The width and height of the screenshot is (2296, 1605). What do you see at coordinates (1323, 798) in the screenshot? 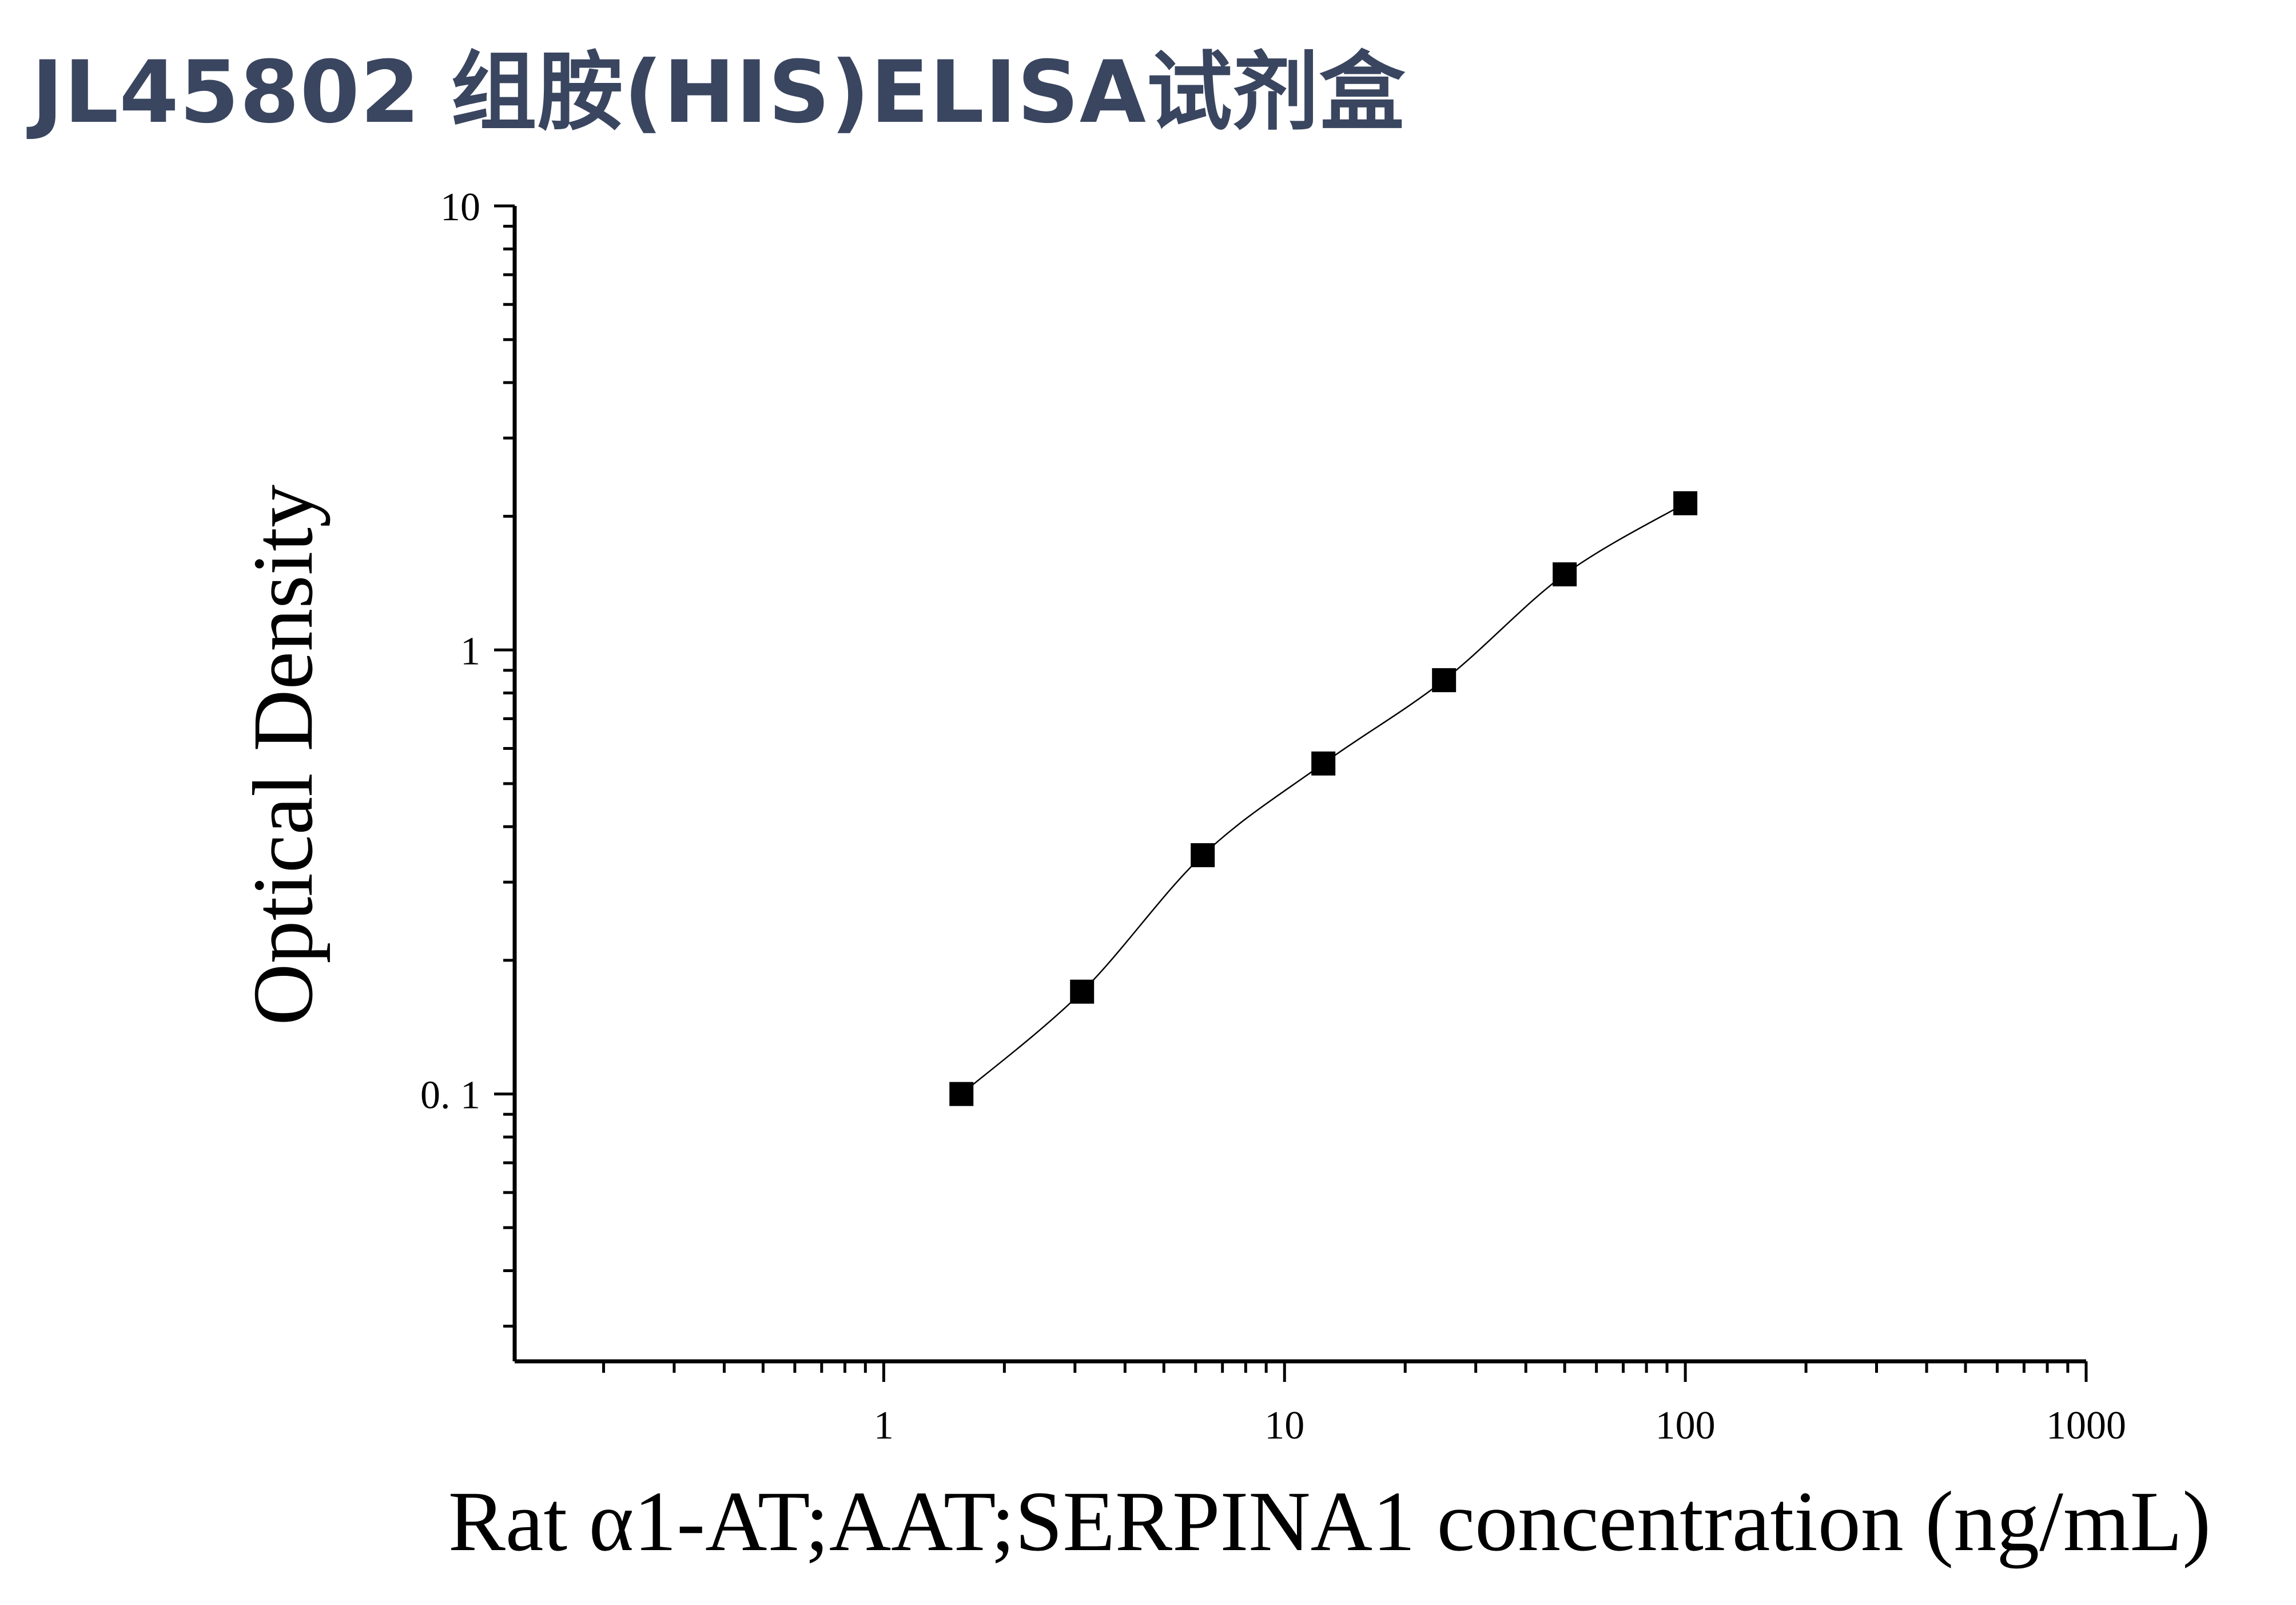
I see `fit-curve` at bounding box center [1323, 798].